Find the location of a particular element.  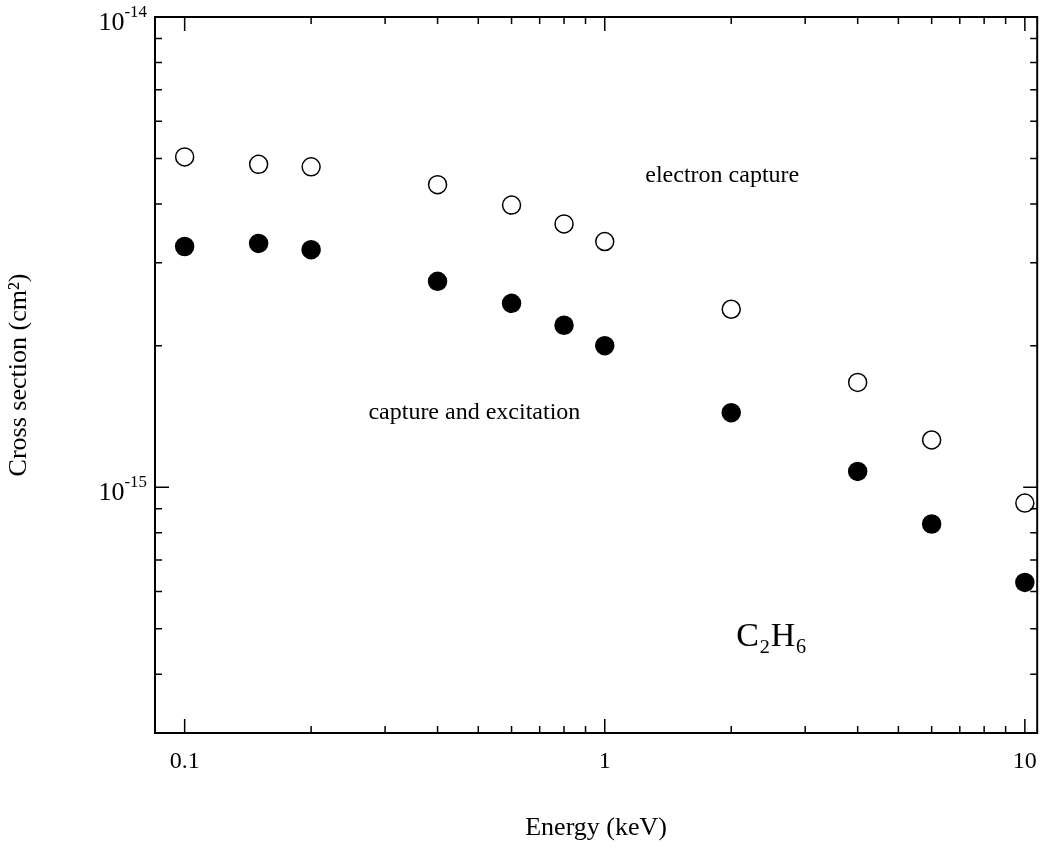

x-tick-label: 10 is located at coordinates (1024, 759).